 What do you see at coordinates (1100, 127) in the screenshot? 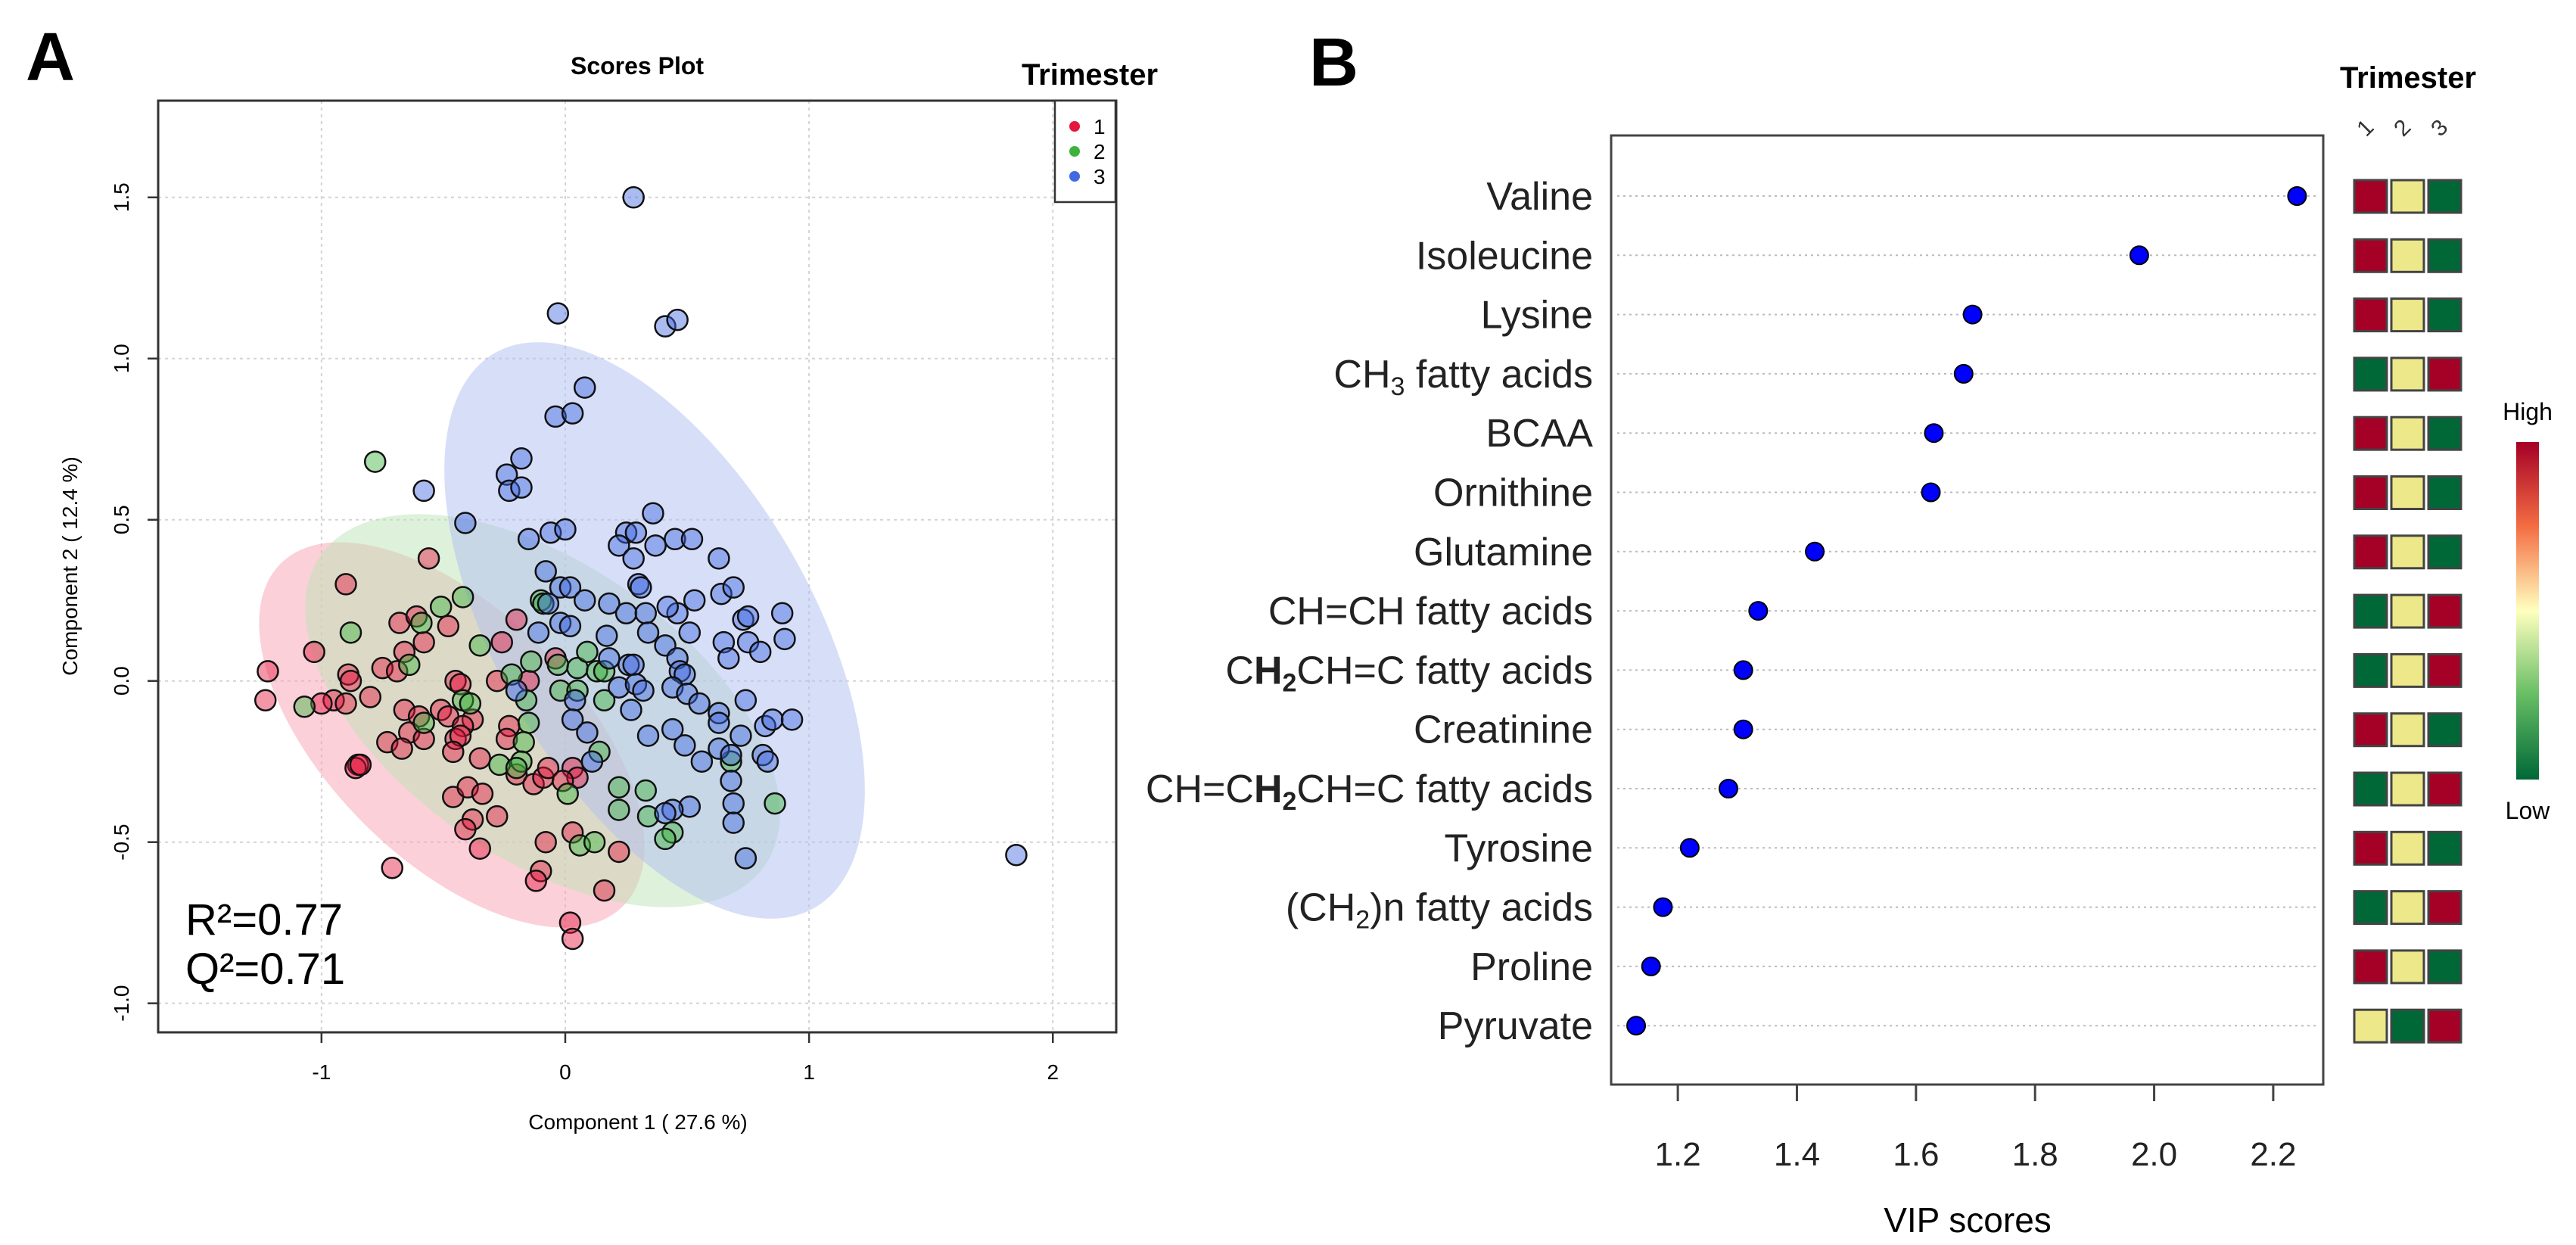
I see `legend-label-1: 1` at bounding box center [1100, 127].